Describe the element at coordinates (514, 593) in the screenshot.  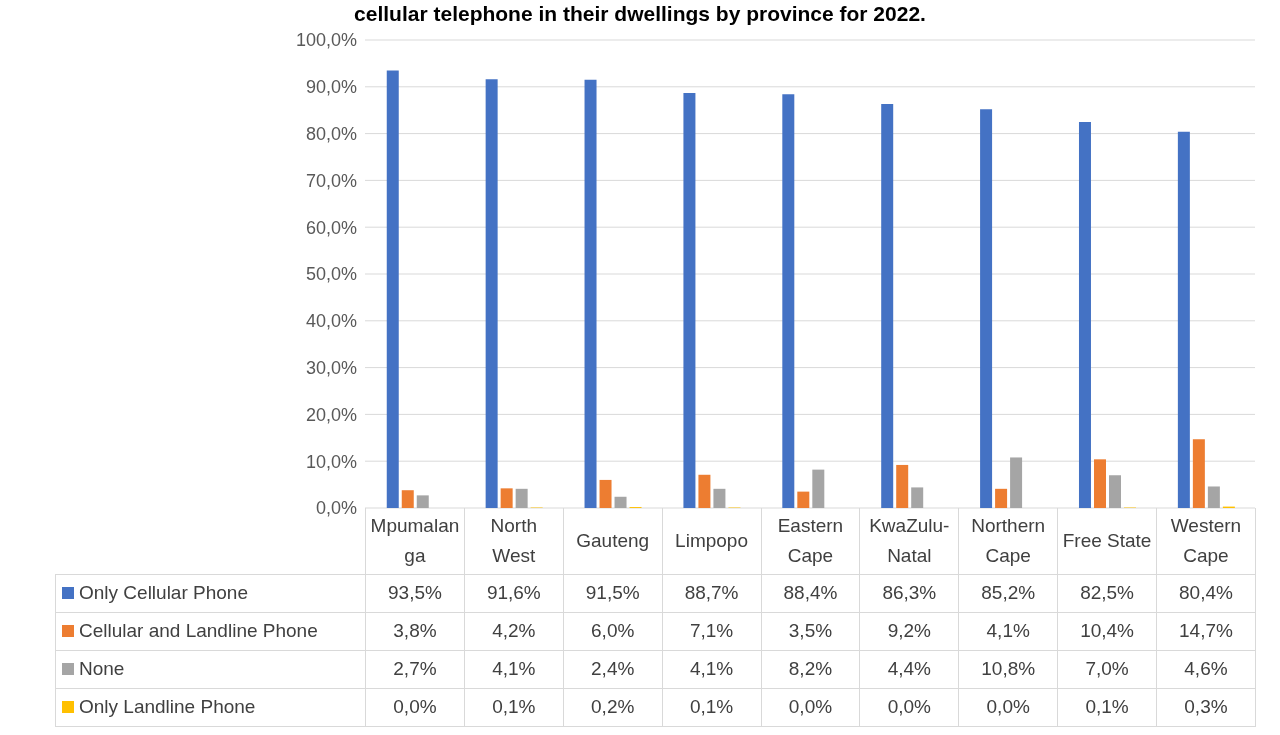
I see `data-label: 91,6%` at that location.